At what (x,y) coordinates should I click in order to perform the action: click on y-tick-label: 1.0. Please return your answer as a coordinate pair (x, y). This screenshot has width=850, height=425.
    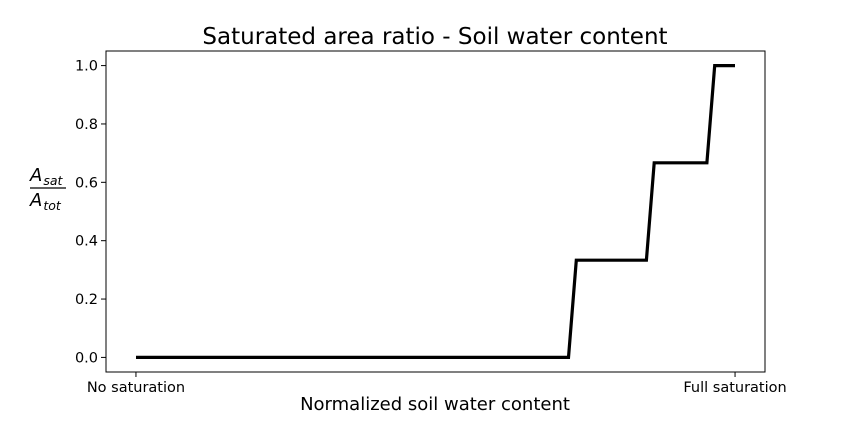
    Looking at the image, I should click on (86, 67).